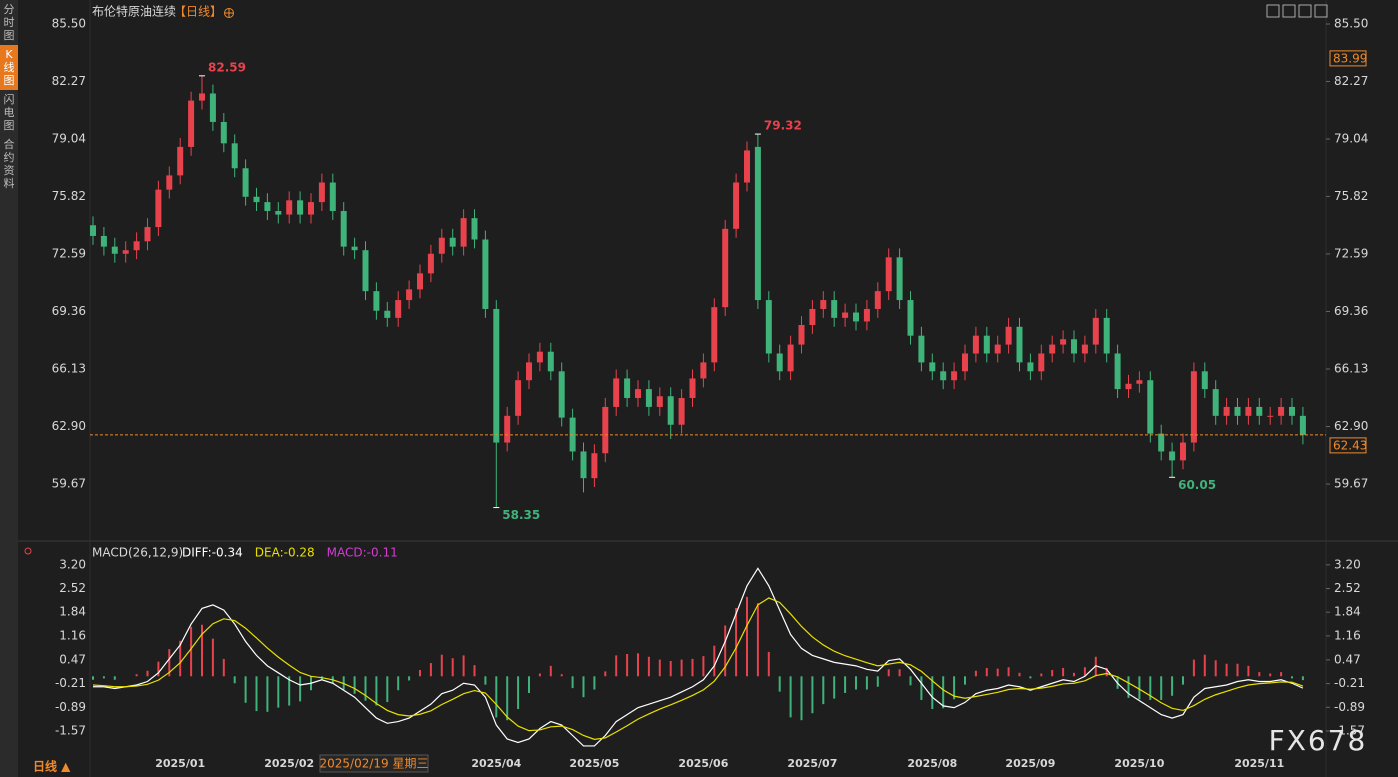 This screenshot has width=1398, height=777. I want to click on tab: K线图, so click(9, 67).